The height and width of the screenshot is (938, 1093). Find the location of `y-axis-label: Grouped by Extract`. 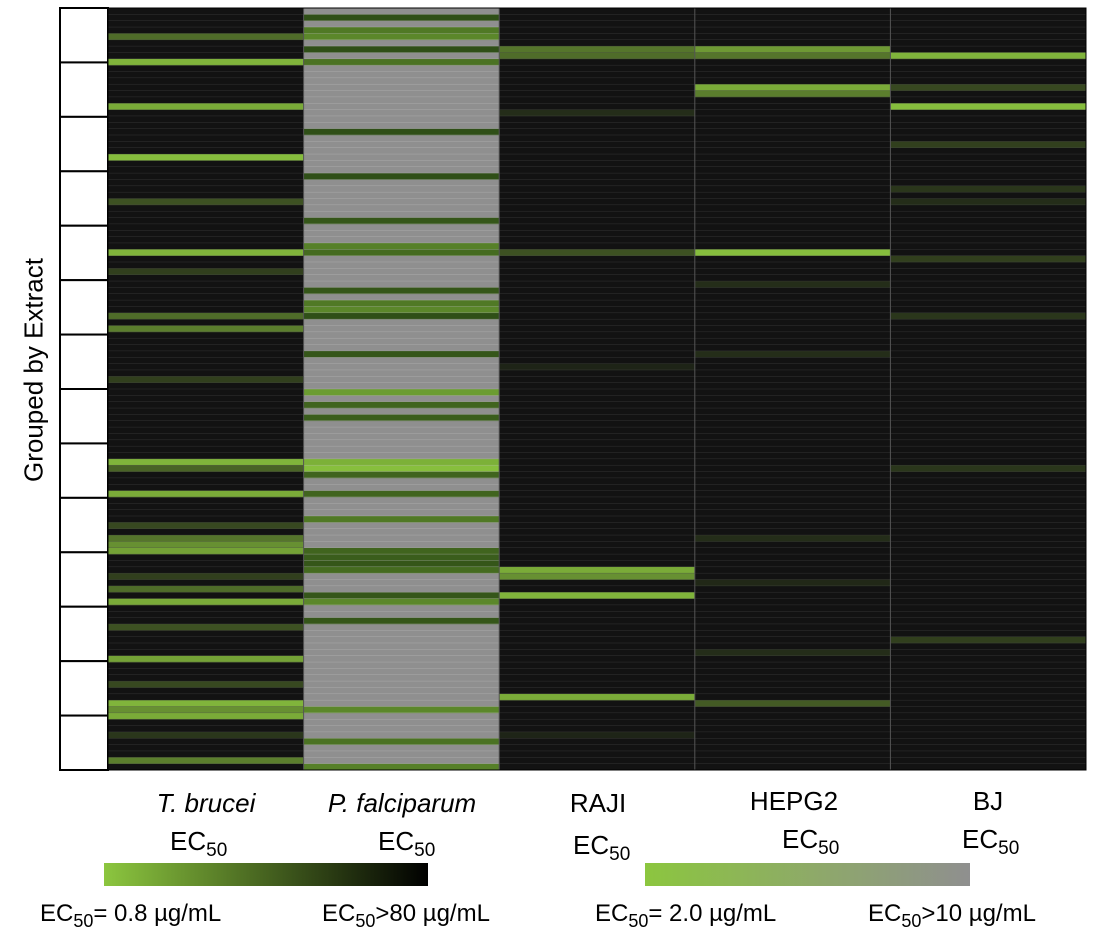

y-axis-label: Grouped by Extract is located at coordinates (33, 370).